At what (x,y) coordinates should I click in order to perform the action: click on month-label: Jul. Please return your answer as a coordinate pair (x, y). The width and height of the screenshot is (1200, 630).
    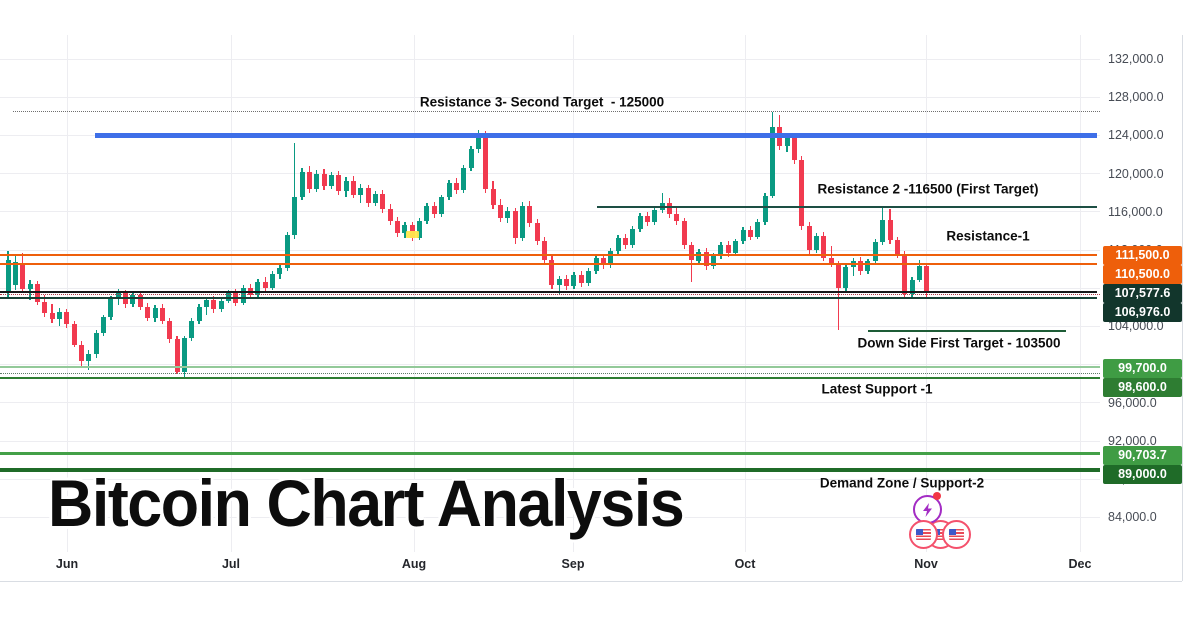
    Looking at the image, I should click on (231, 564).